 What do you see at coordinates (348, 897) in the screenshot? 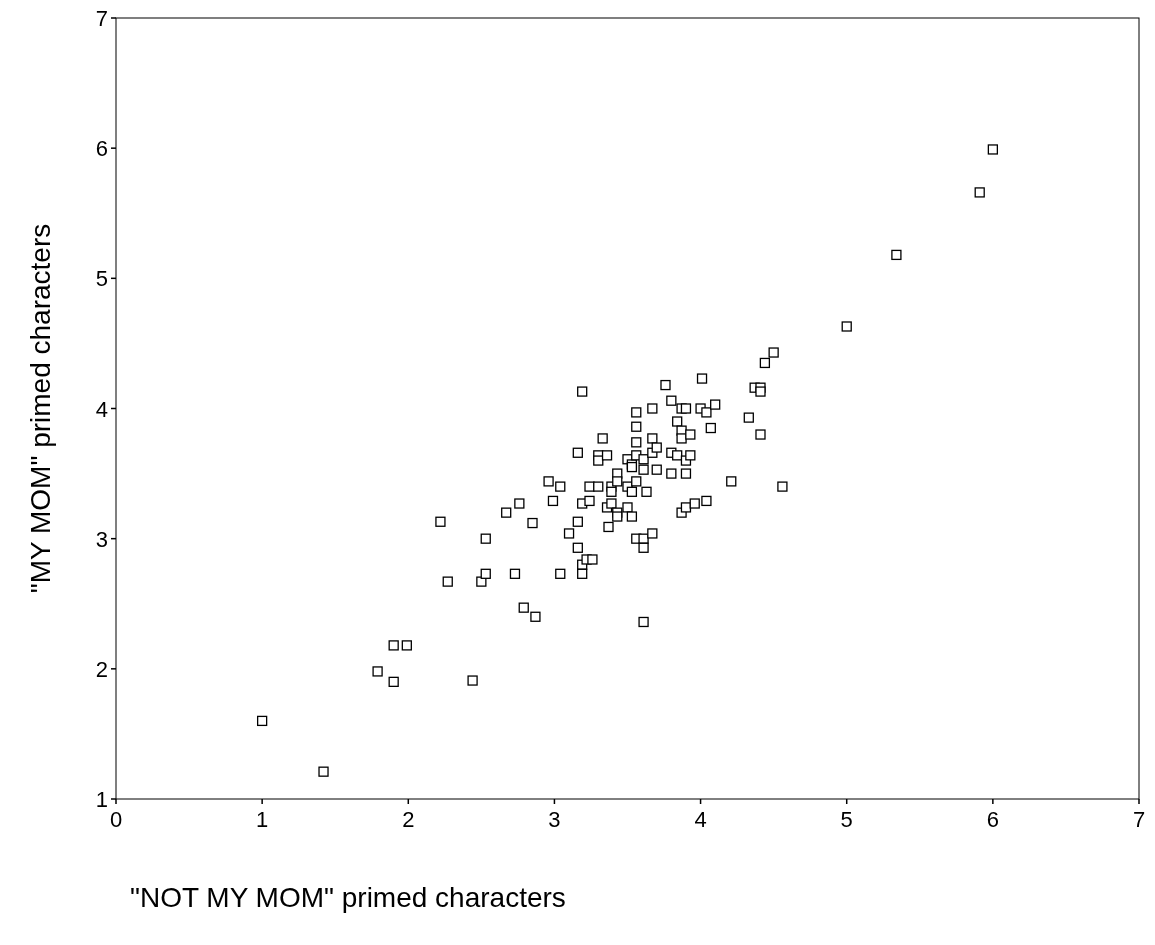
I see `x-axis-title: "NOT MY MOM" primed characters` at bounding box center [348, 897].